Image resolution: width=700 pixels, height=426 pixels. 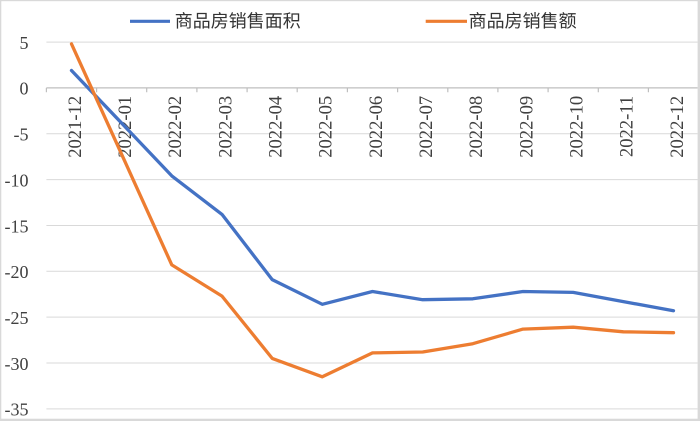 I want to click on svg-text: 2022-06, so click(x=376, y=127).